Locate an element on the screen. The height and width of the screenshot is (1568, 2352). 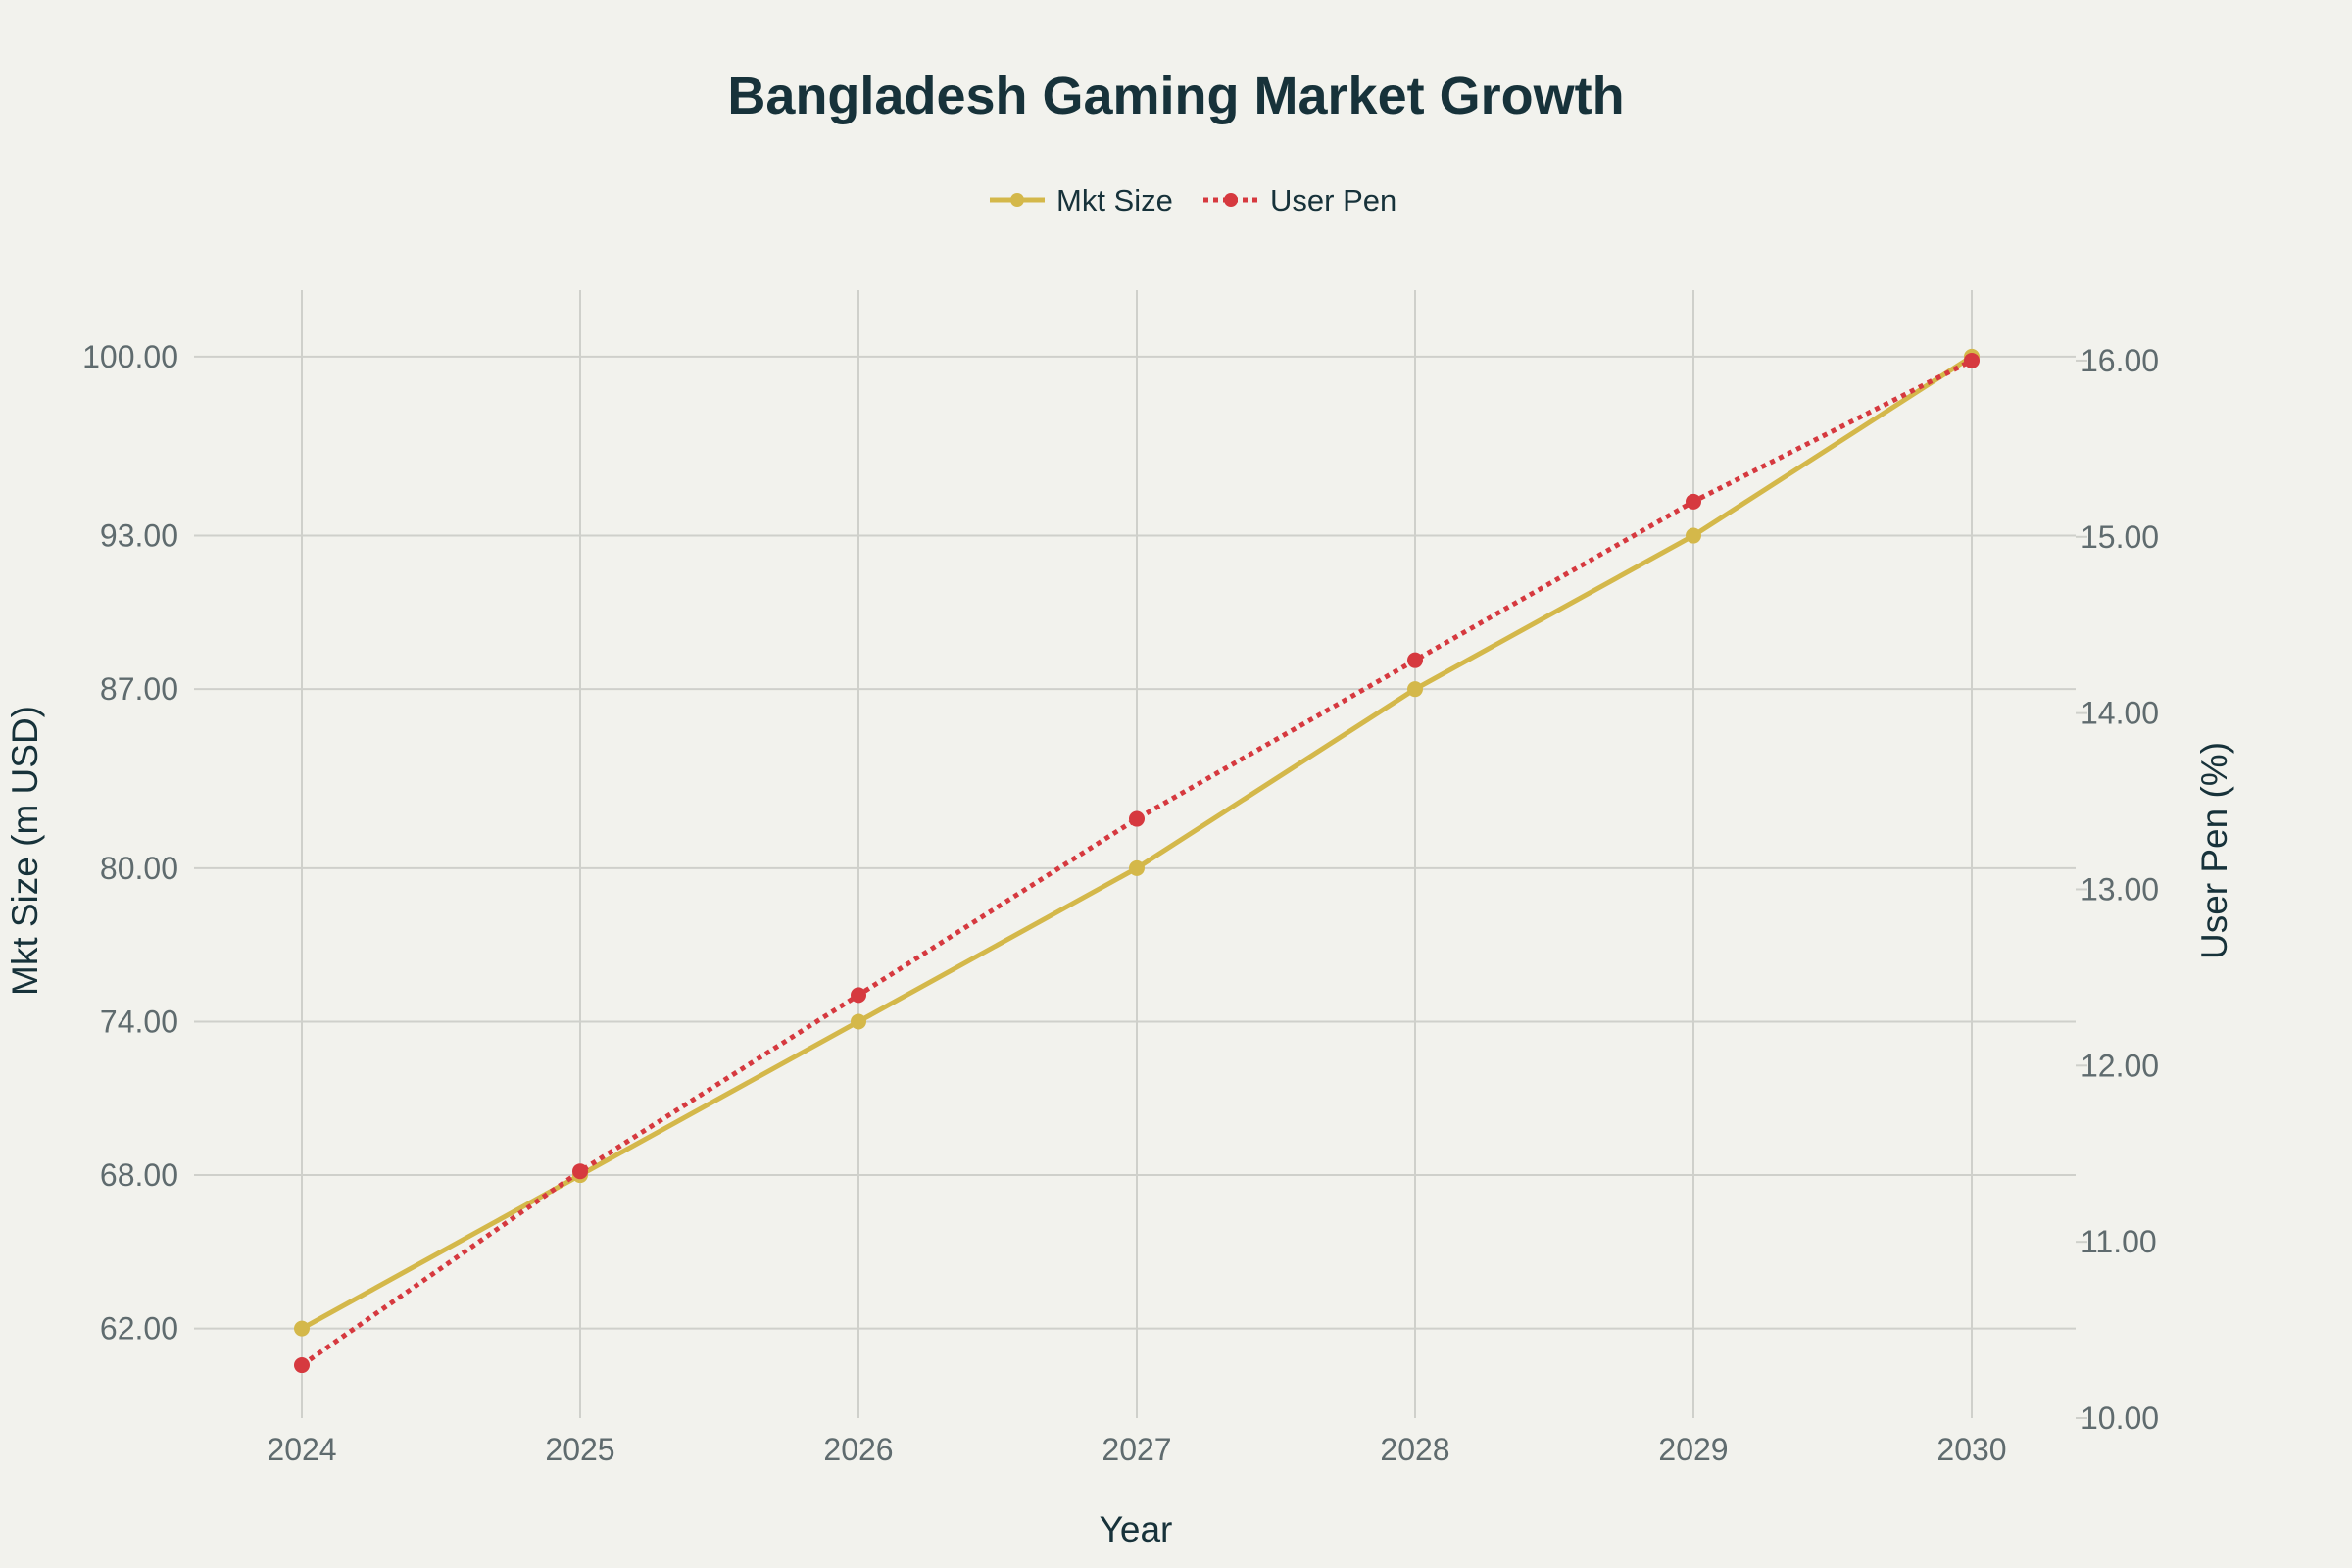
legend-label-mkt-size: Mkt Size is located at coordinates (1114, 200).